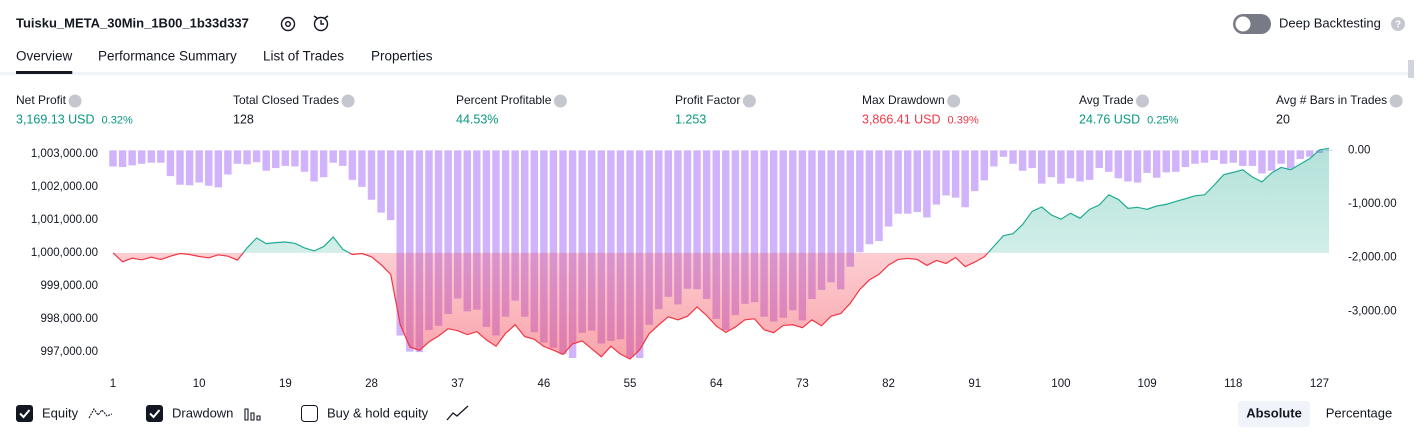 The width and height of the screenshot is (1424, 438). What do you see at coordinates (288, 24) in the screenshot?
I see `settings-icon` at bounding box center [288, 24].